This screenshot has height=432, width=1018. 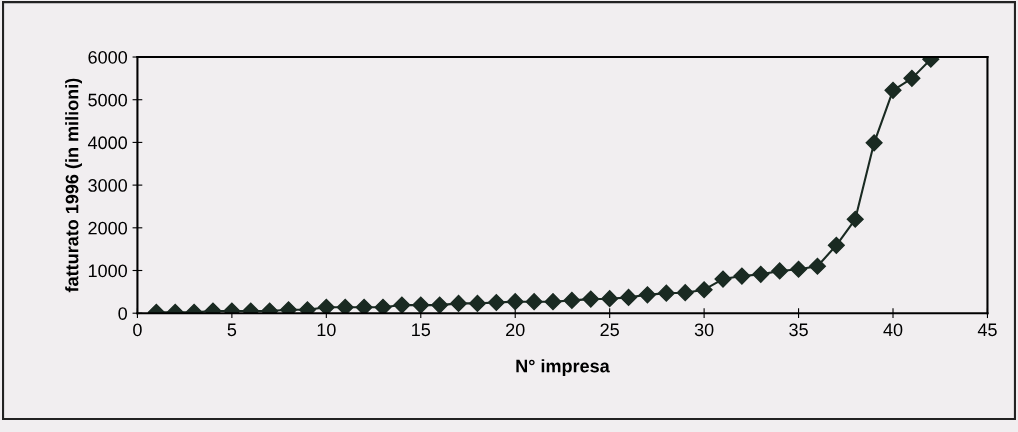 What do you see at coordinates (137, 330) in the screenshot?
I see `x-tick-label: 0` at bounding box center [137, 330].